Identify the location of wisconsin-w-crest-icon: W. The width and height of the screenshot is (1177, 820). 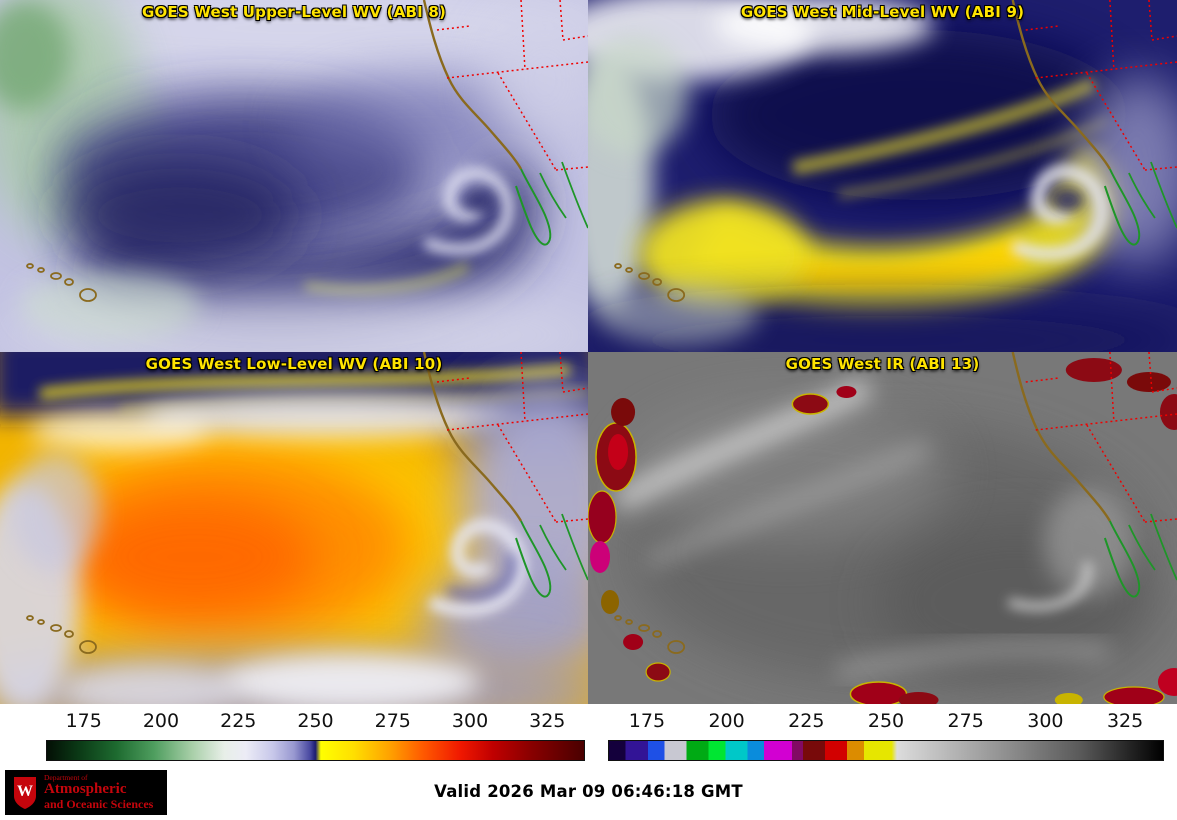
(25, 792).